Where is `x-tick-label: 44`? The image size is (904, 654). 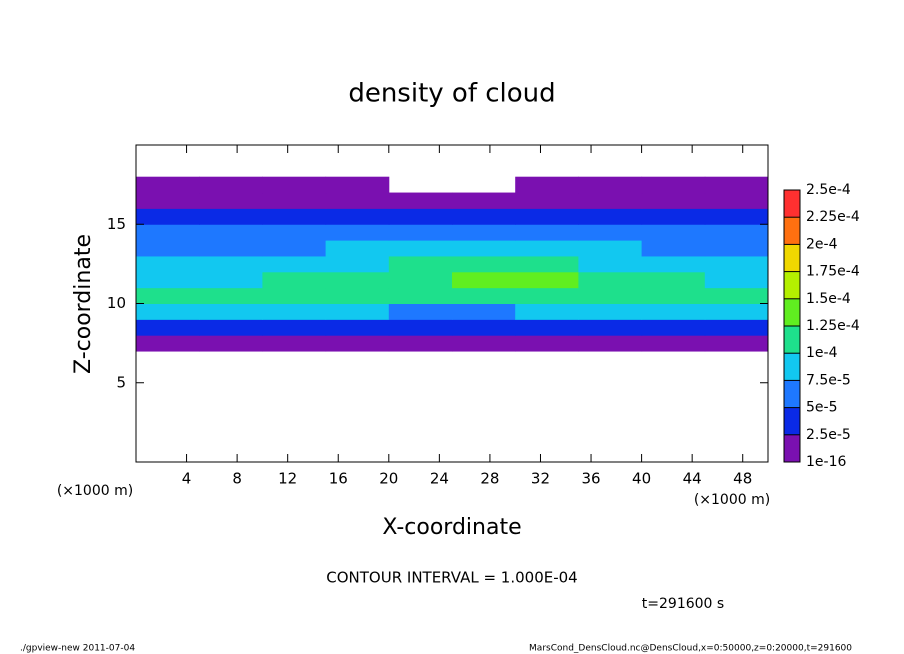
x-tick-label: 44 is located at coordinates (692, 479).